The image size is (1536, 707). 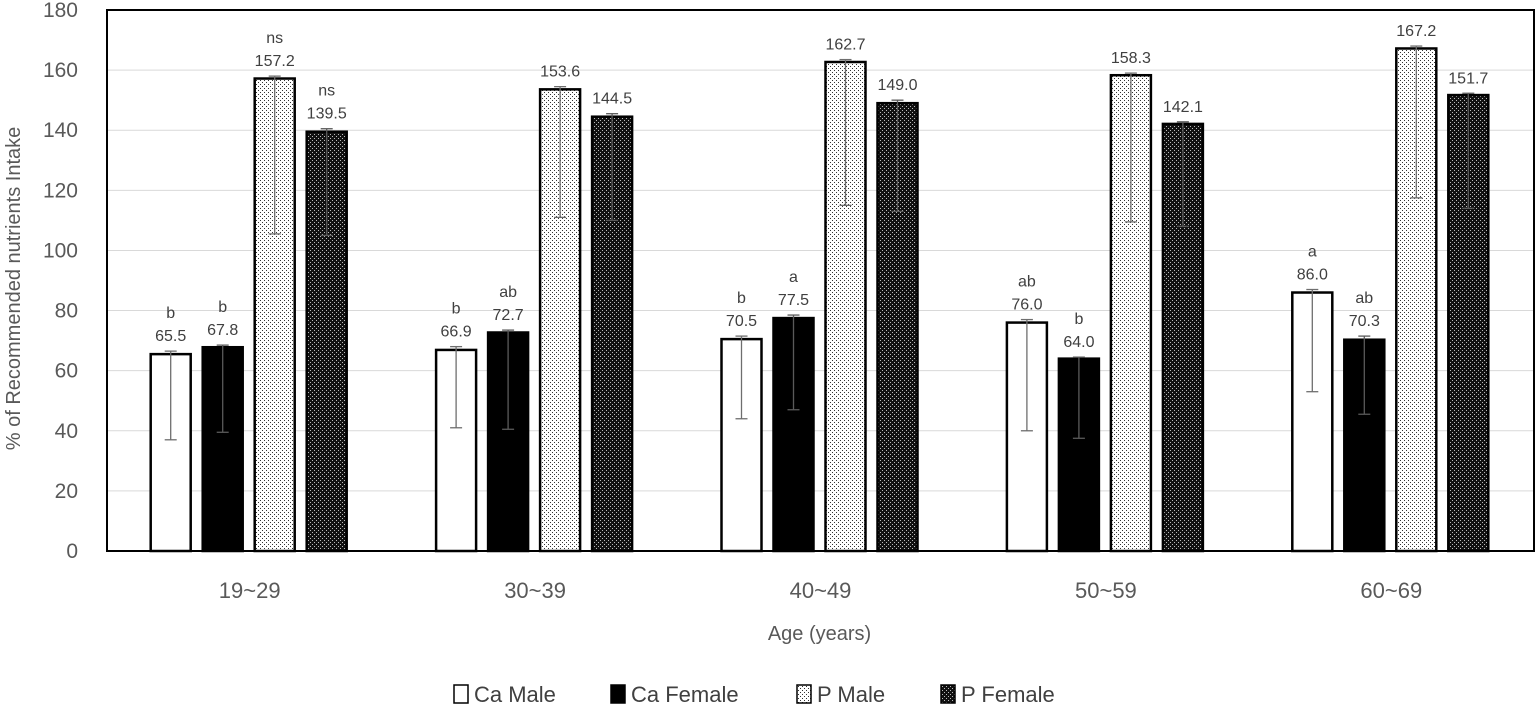 I want to click on data-label: 67.8, so click(x=222, y=330).